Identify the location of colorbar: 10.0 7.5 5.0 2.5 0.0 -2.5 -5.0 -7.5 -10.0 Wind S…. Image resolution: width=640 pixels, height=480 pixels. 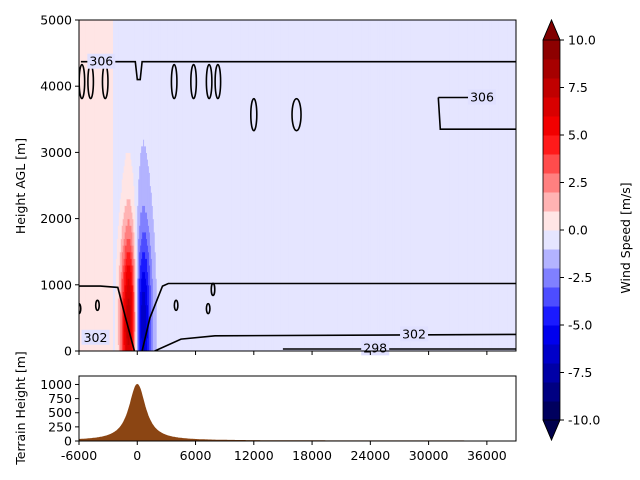
(587, 230).